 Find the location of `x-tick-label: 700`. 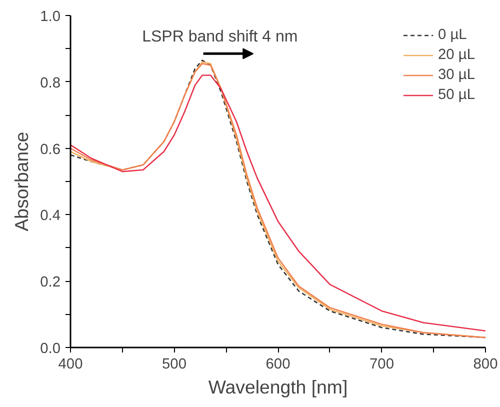

x-tick-label: 700 is located at coordinates (382, 364).